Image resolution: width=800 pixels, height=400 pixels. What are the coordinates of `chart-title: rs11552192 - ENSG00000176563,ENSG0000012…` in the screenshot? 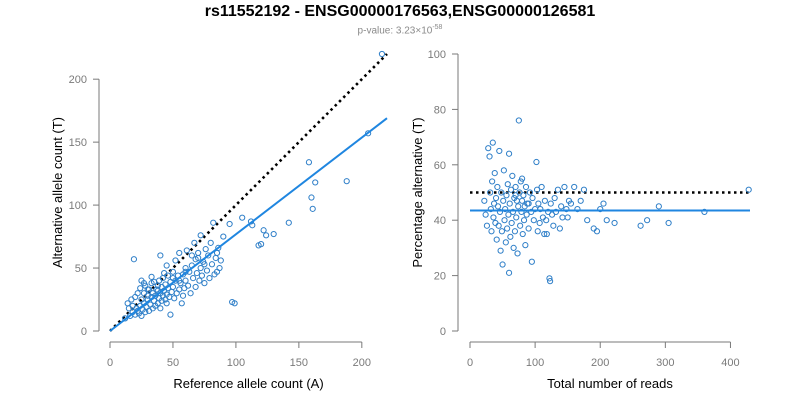 It's located at (400, 11).